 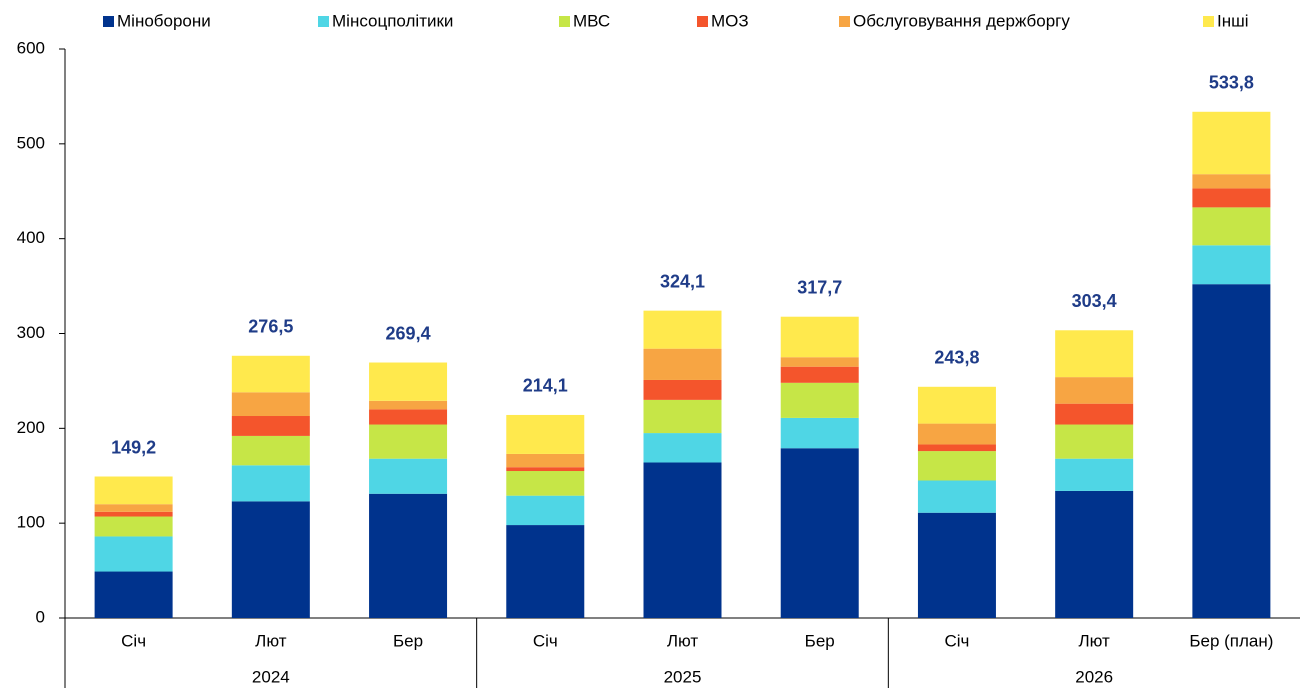 What do you see at coordinates (1233, 20) in the screenshot?
I see `legend-label: Інші` at bounding box center [1233, 20].